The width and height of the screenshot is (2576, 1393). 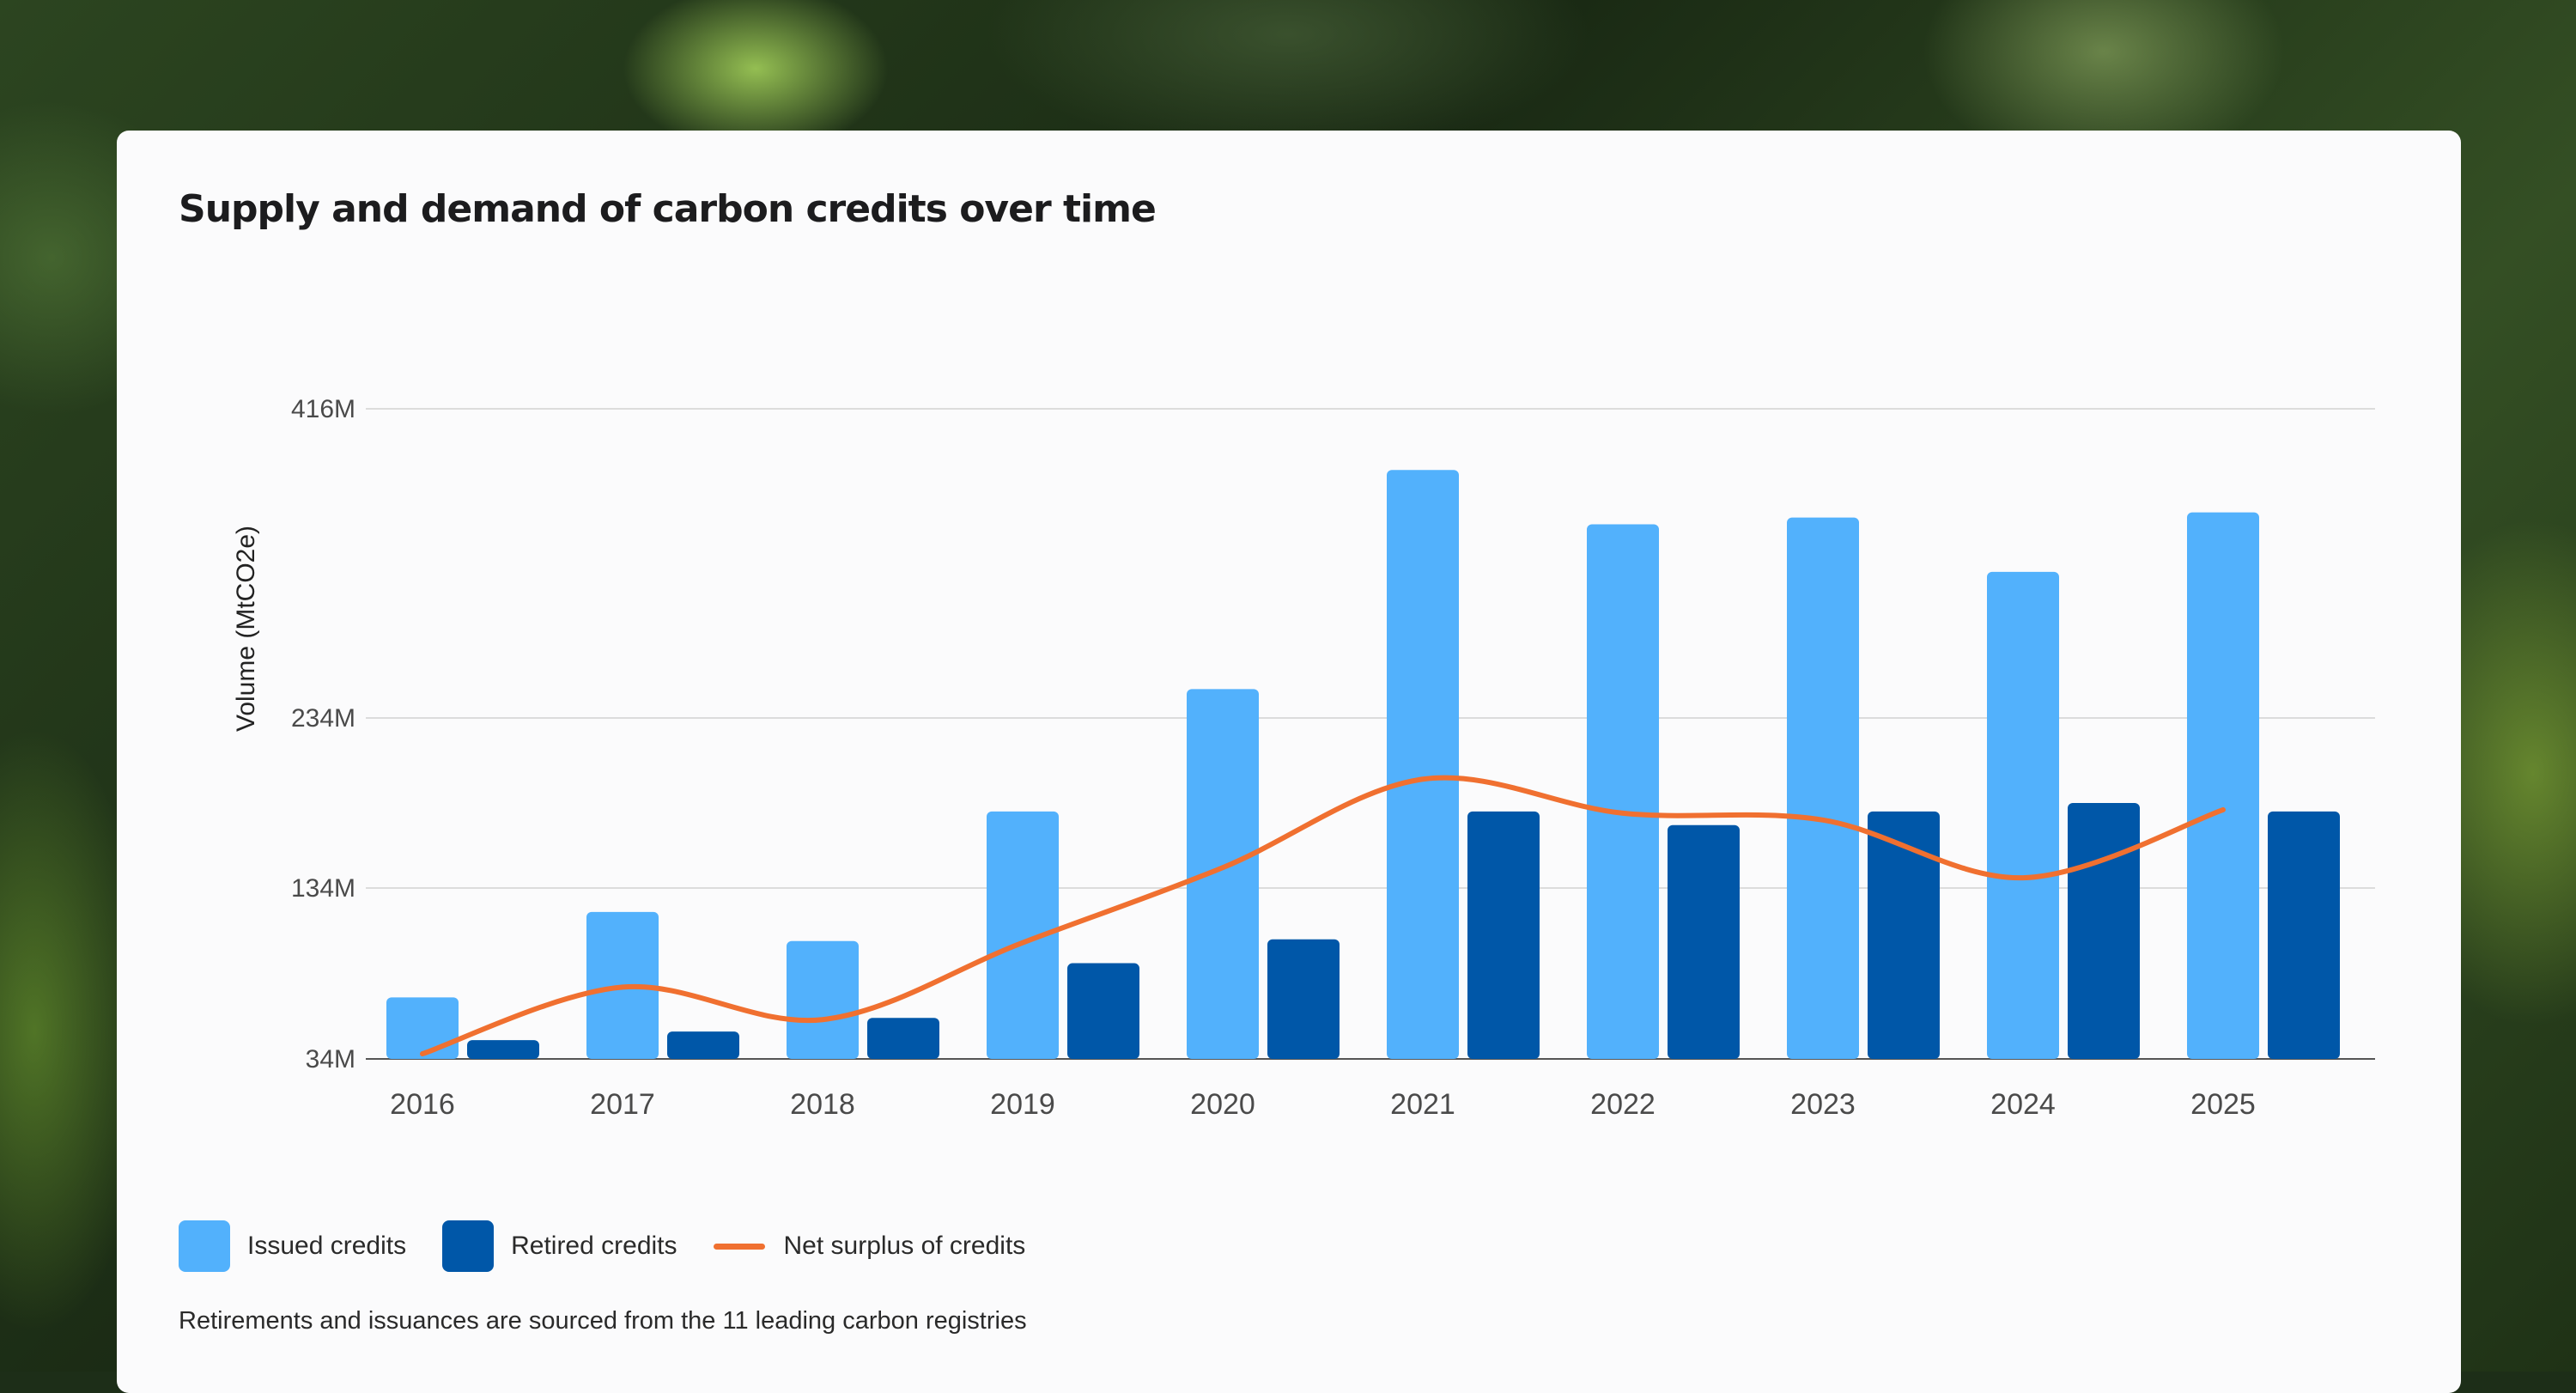 I want to click on legend-net-swatch, so click(x=739, y=1247).